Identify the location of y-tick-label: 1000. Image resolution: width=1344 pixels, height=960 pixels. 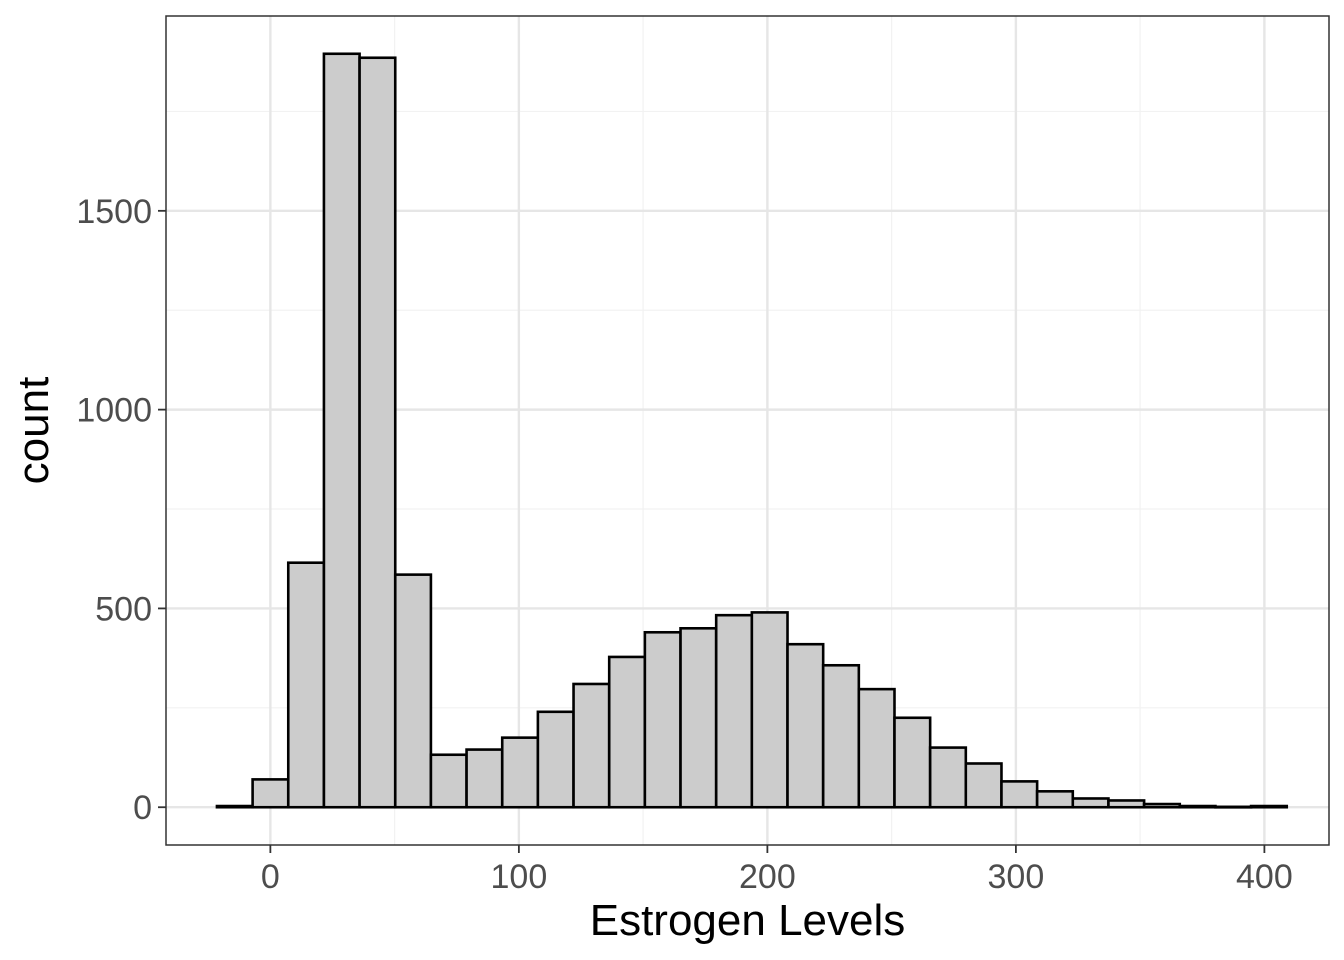
(114, 411).